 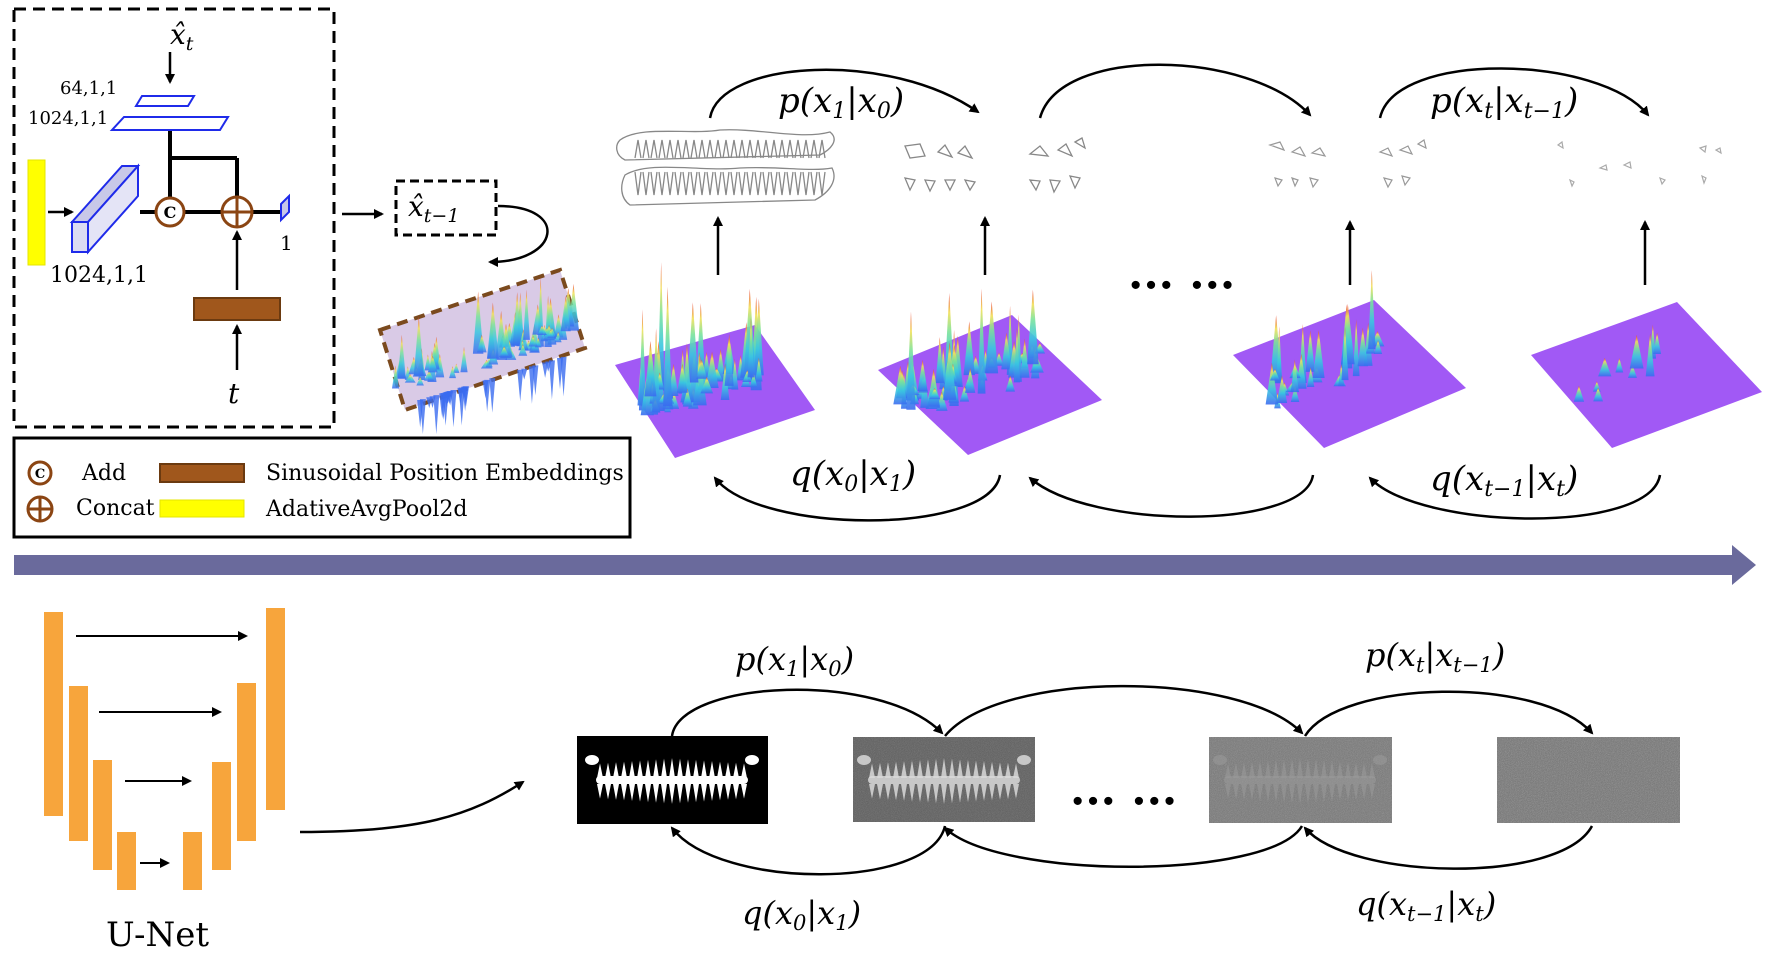 What do you see at coordinates (80, 237) in the screenshot?
I see `feature-slab-side` at bounding box center [80, 237].